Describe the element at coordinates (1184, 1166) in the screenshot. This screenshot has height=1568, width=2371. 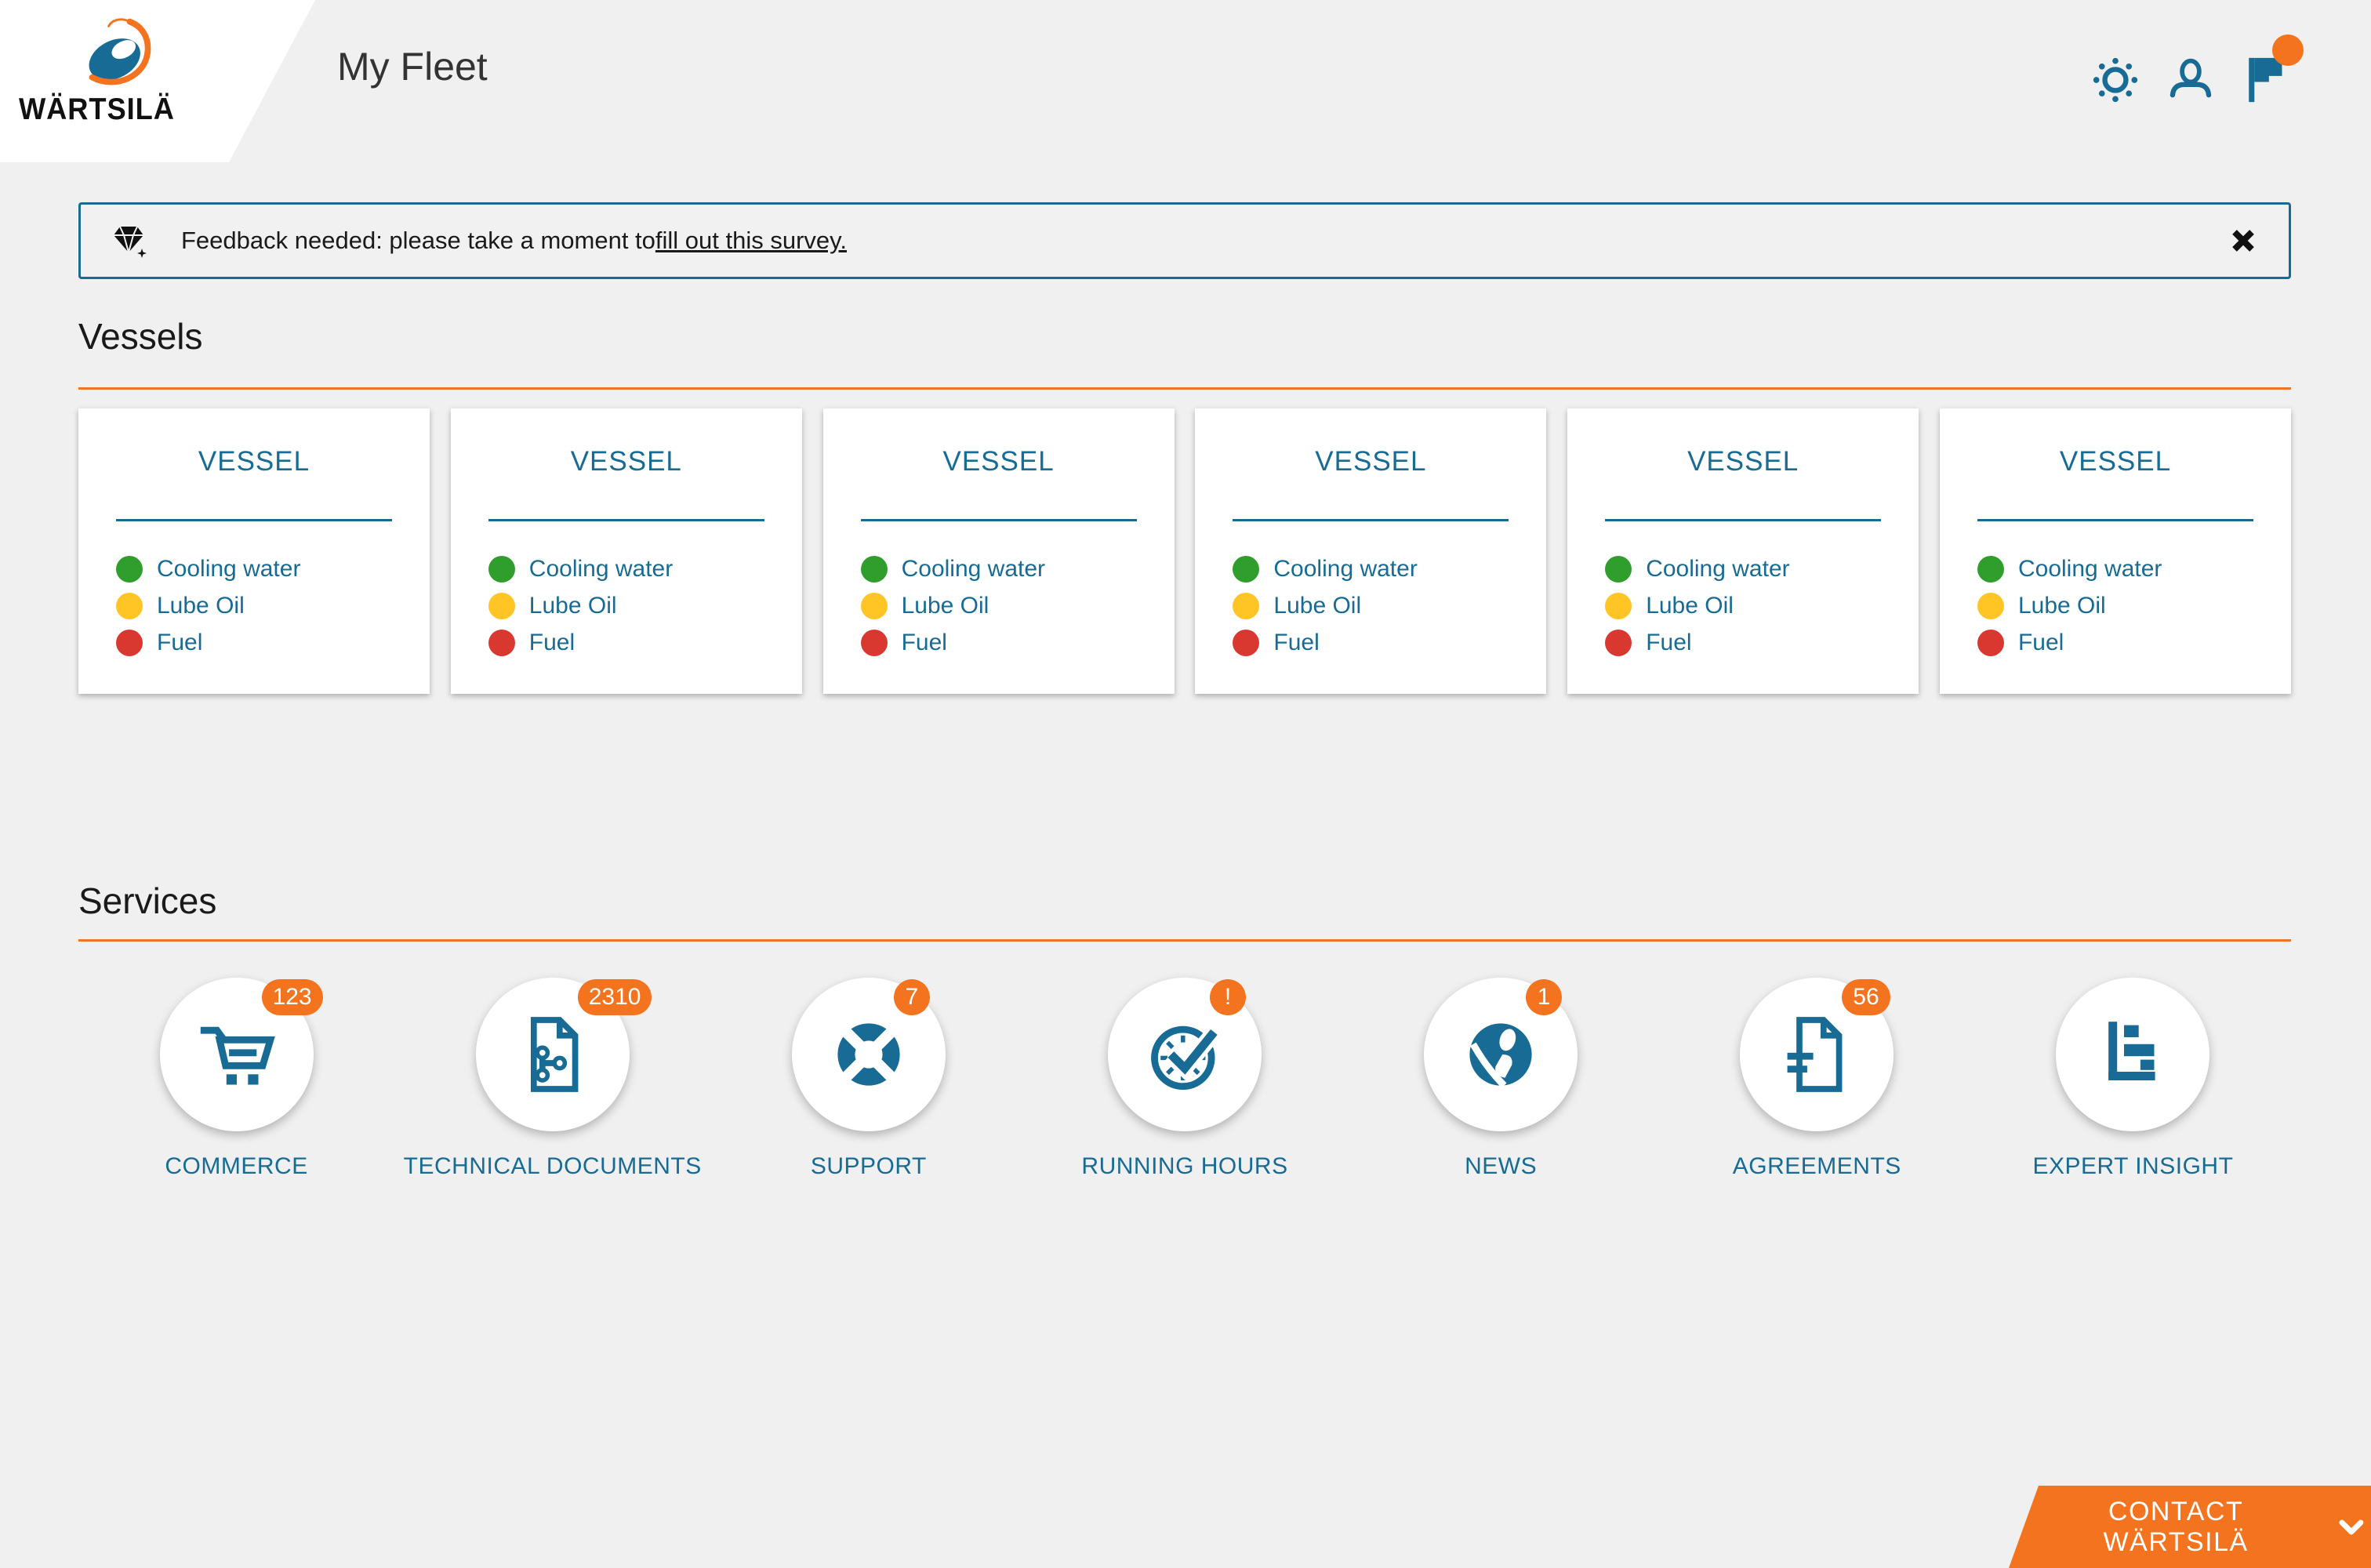
I see `service-label: RUNNING HOURS` at that location.